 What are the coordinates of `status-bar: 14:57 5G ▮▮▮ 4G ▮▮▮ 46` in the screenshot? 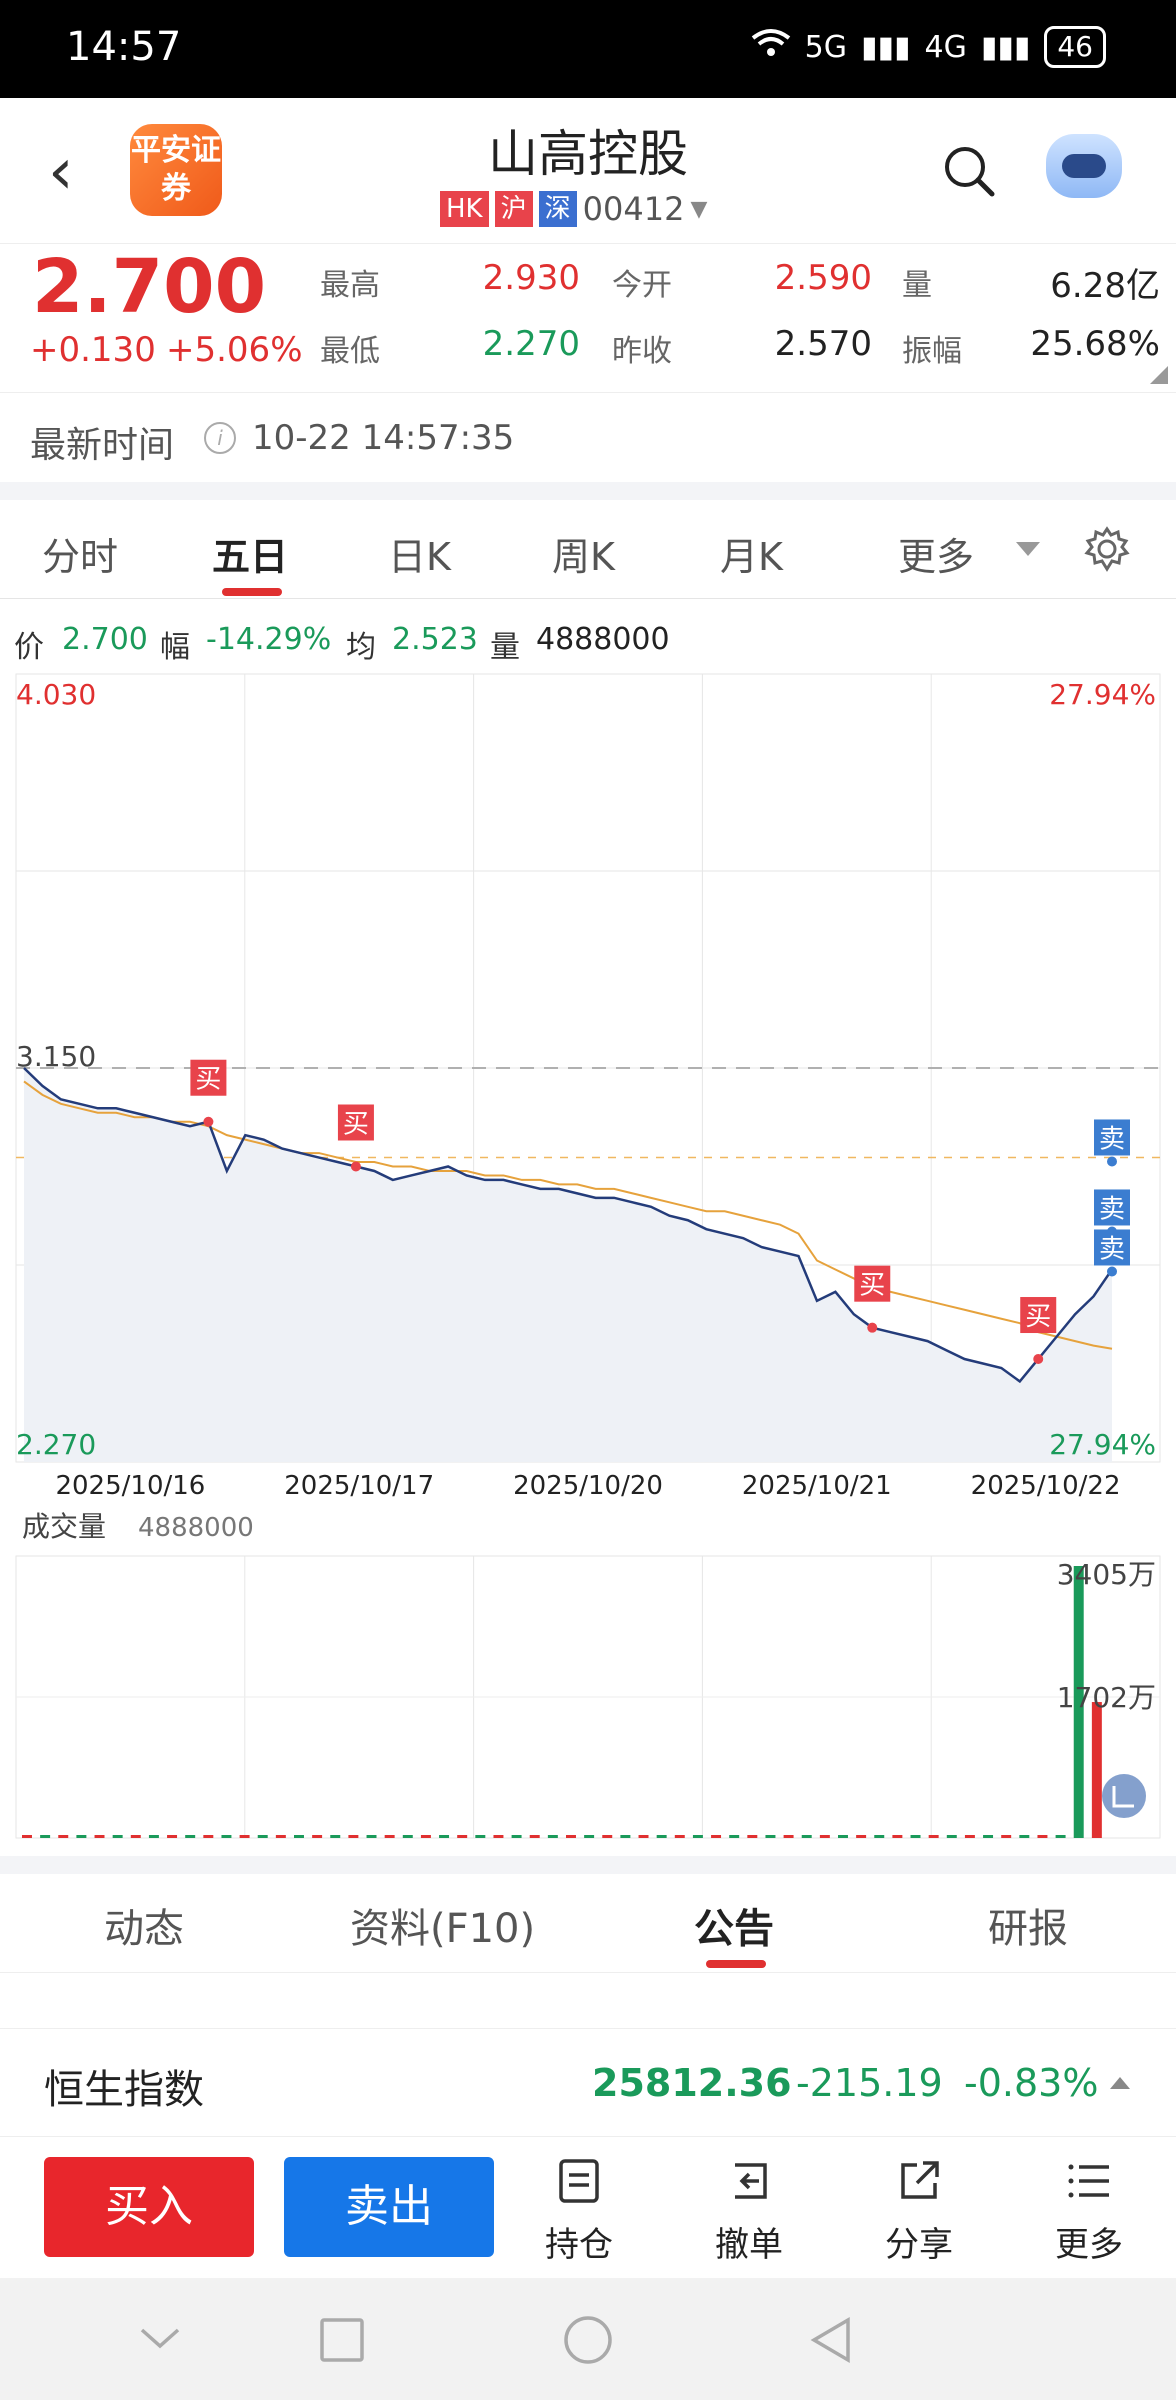 It's located at (588, 49).